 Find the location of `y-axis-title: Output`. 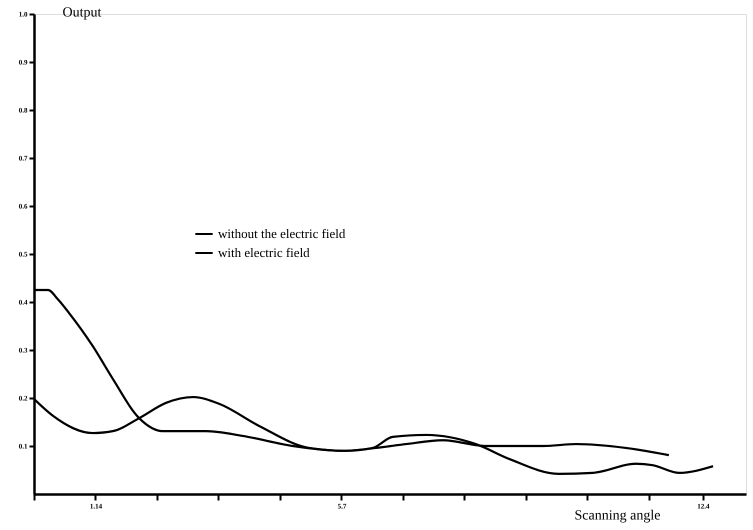

y-axis-title: Output is located at coordinates (82, 13).